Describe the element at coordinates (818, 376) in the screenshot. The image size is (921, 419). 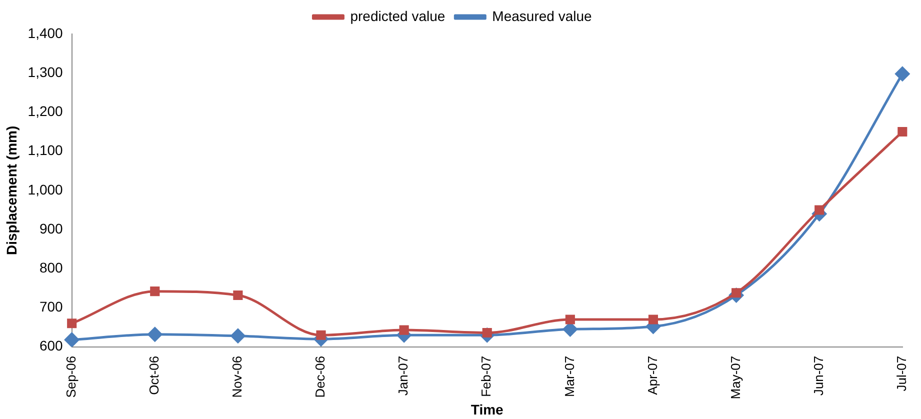
I see `x-tick-label: Jun-07` at that location.